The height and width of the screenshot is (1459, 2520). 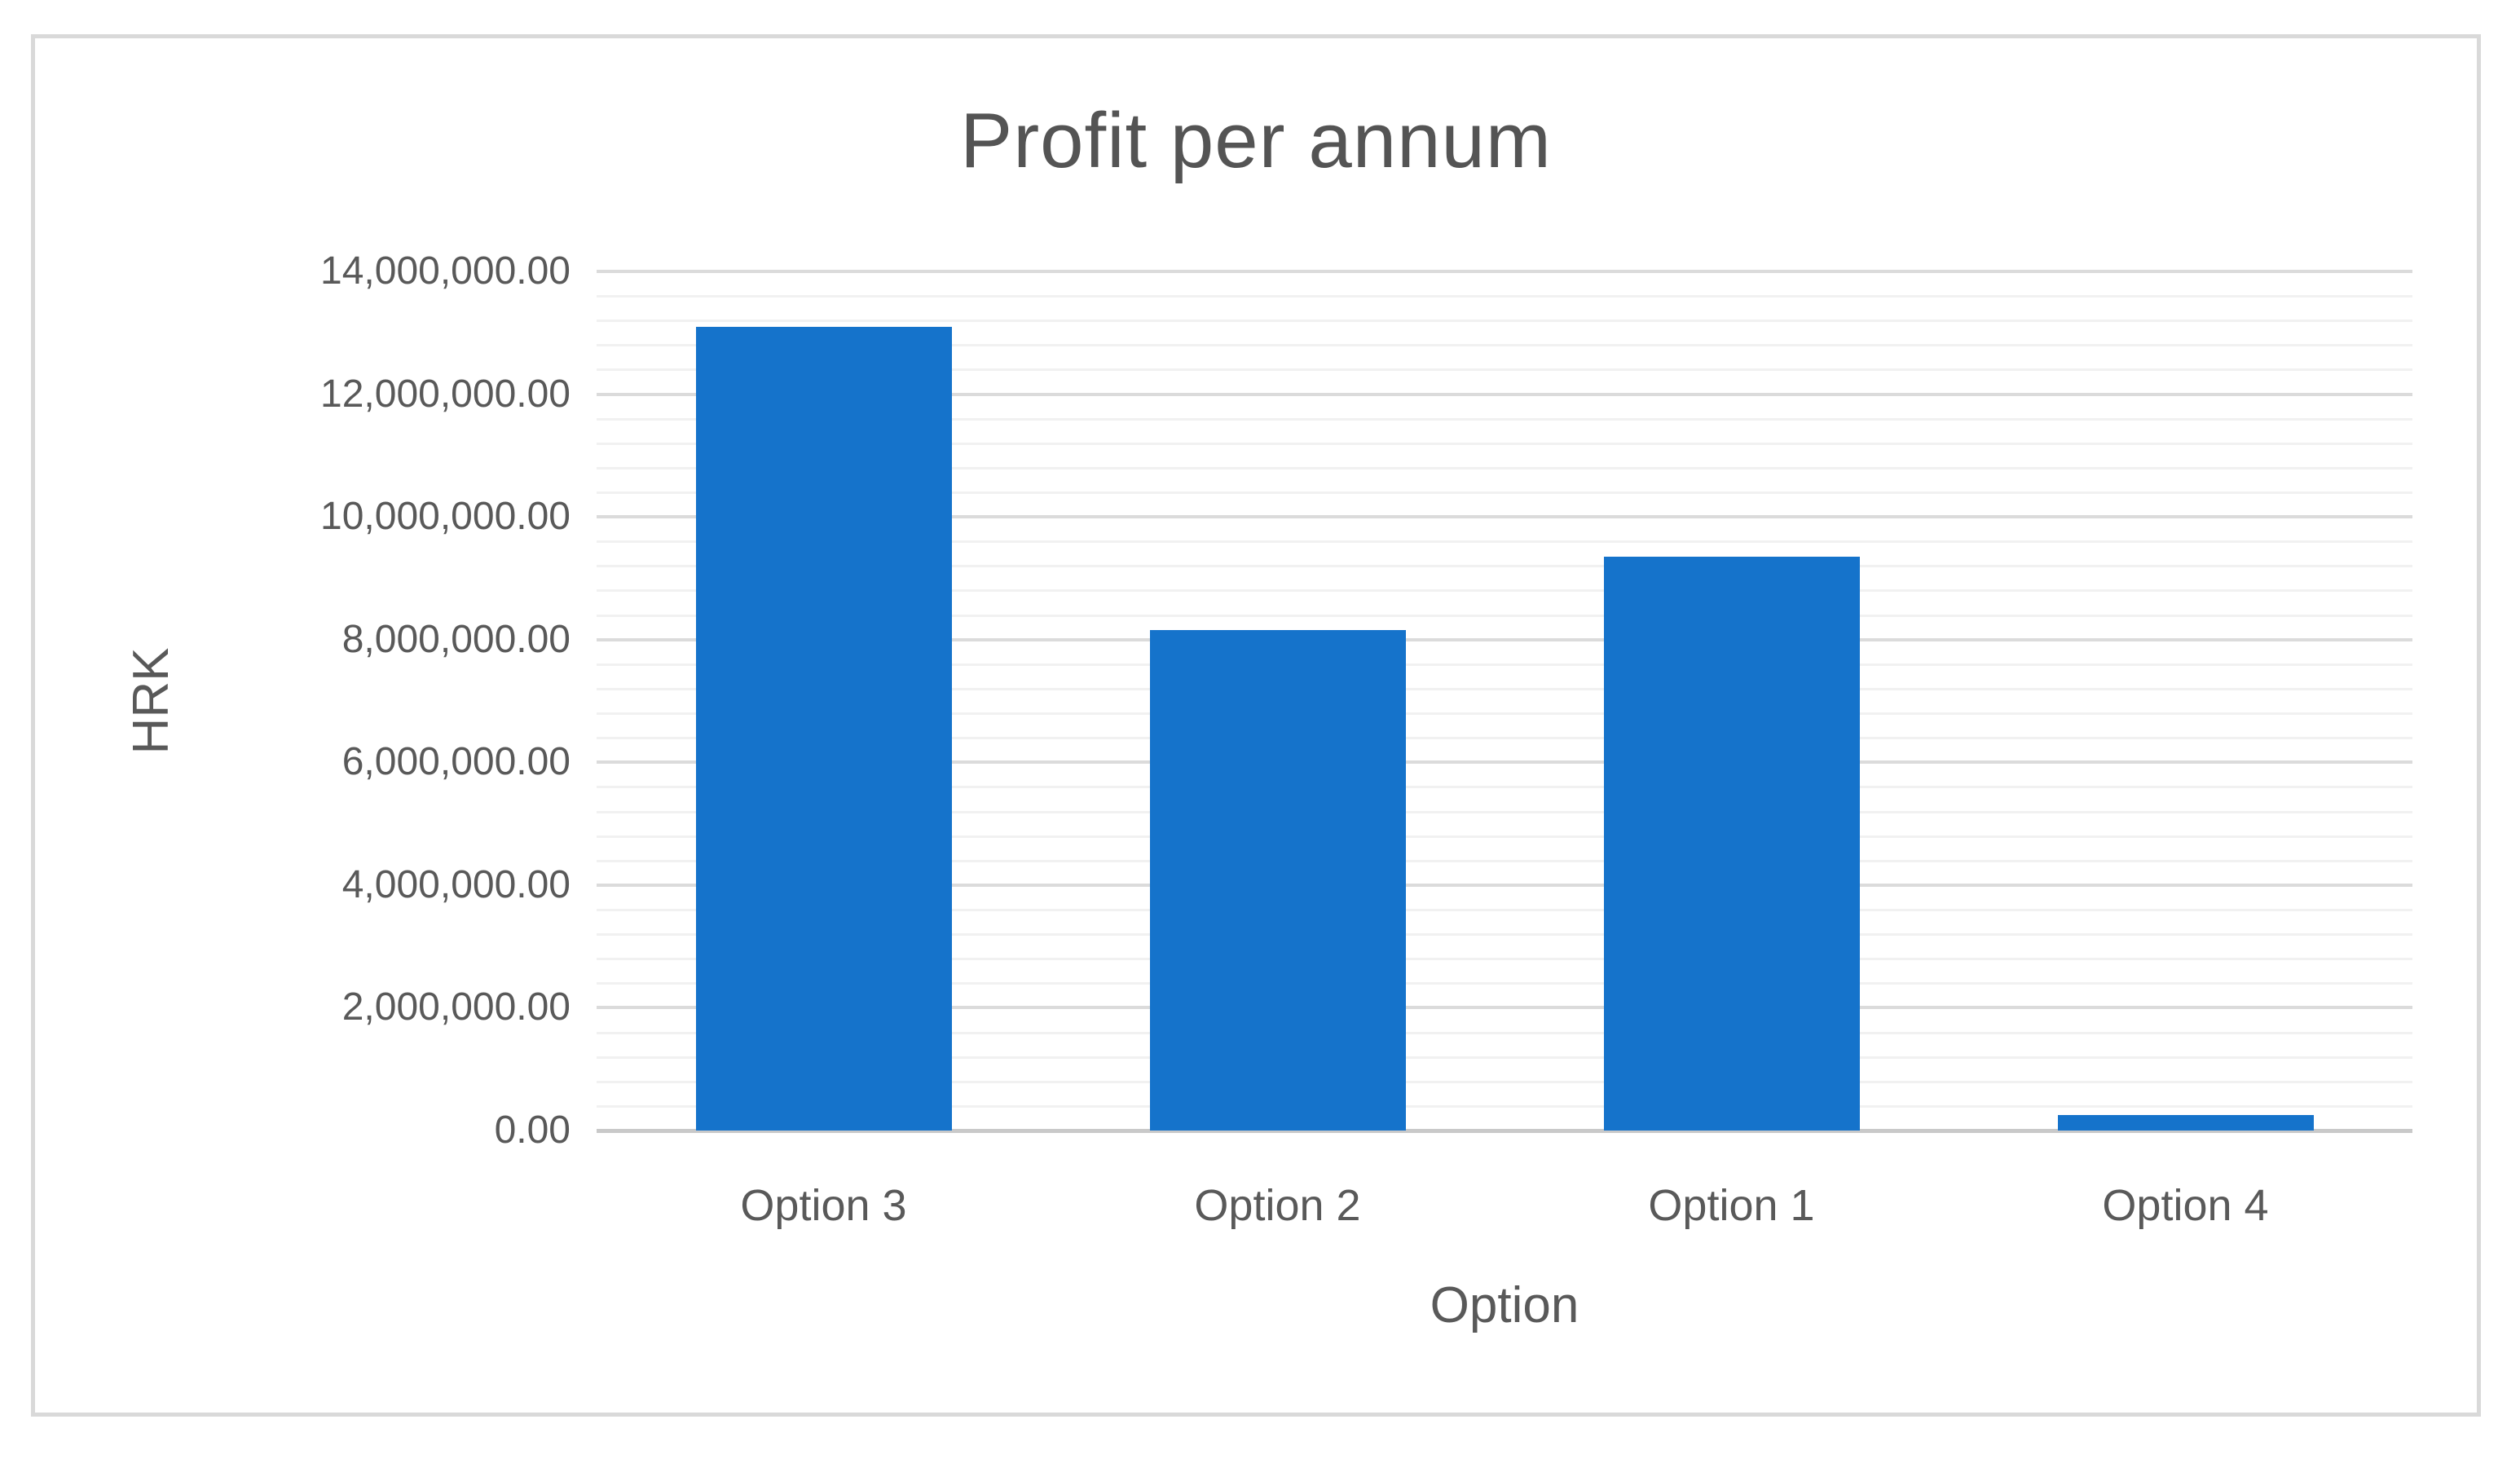 I want to click on y-tick-label: 12,000,000.00, so click(x=446, y=394).